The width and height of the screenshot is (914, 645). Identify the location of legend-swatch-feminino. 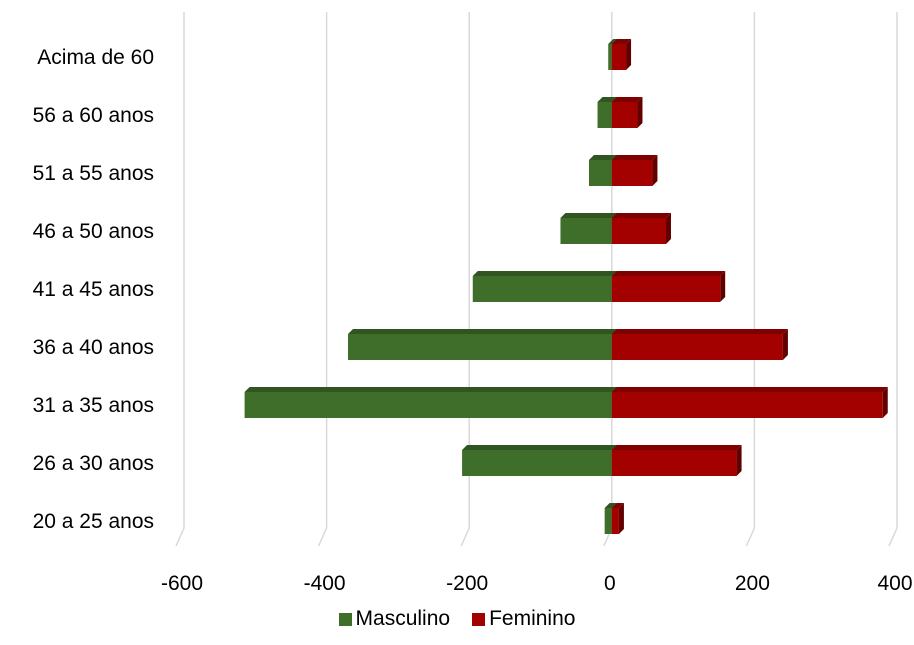
(479, 619).